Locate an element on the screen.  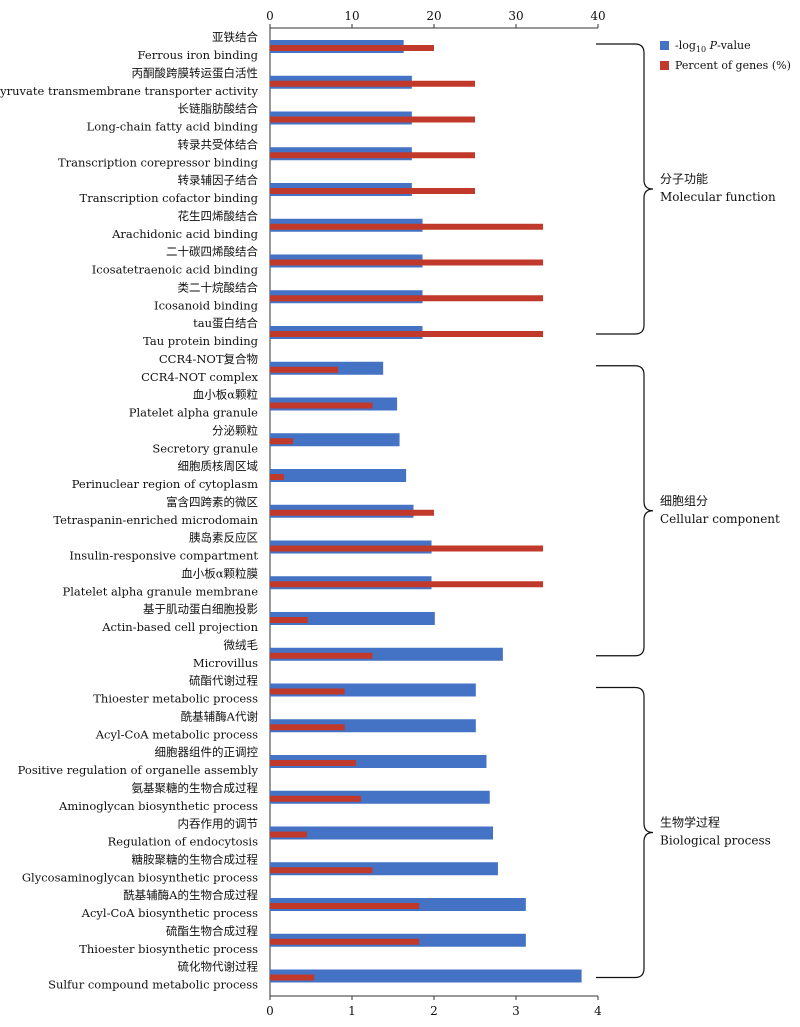
group-label-zh: 分子功能 is located at coordinates (684, 179).